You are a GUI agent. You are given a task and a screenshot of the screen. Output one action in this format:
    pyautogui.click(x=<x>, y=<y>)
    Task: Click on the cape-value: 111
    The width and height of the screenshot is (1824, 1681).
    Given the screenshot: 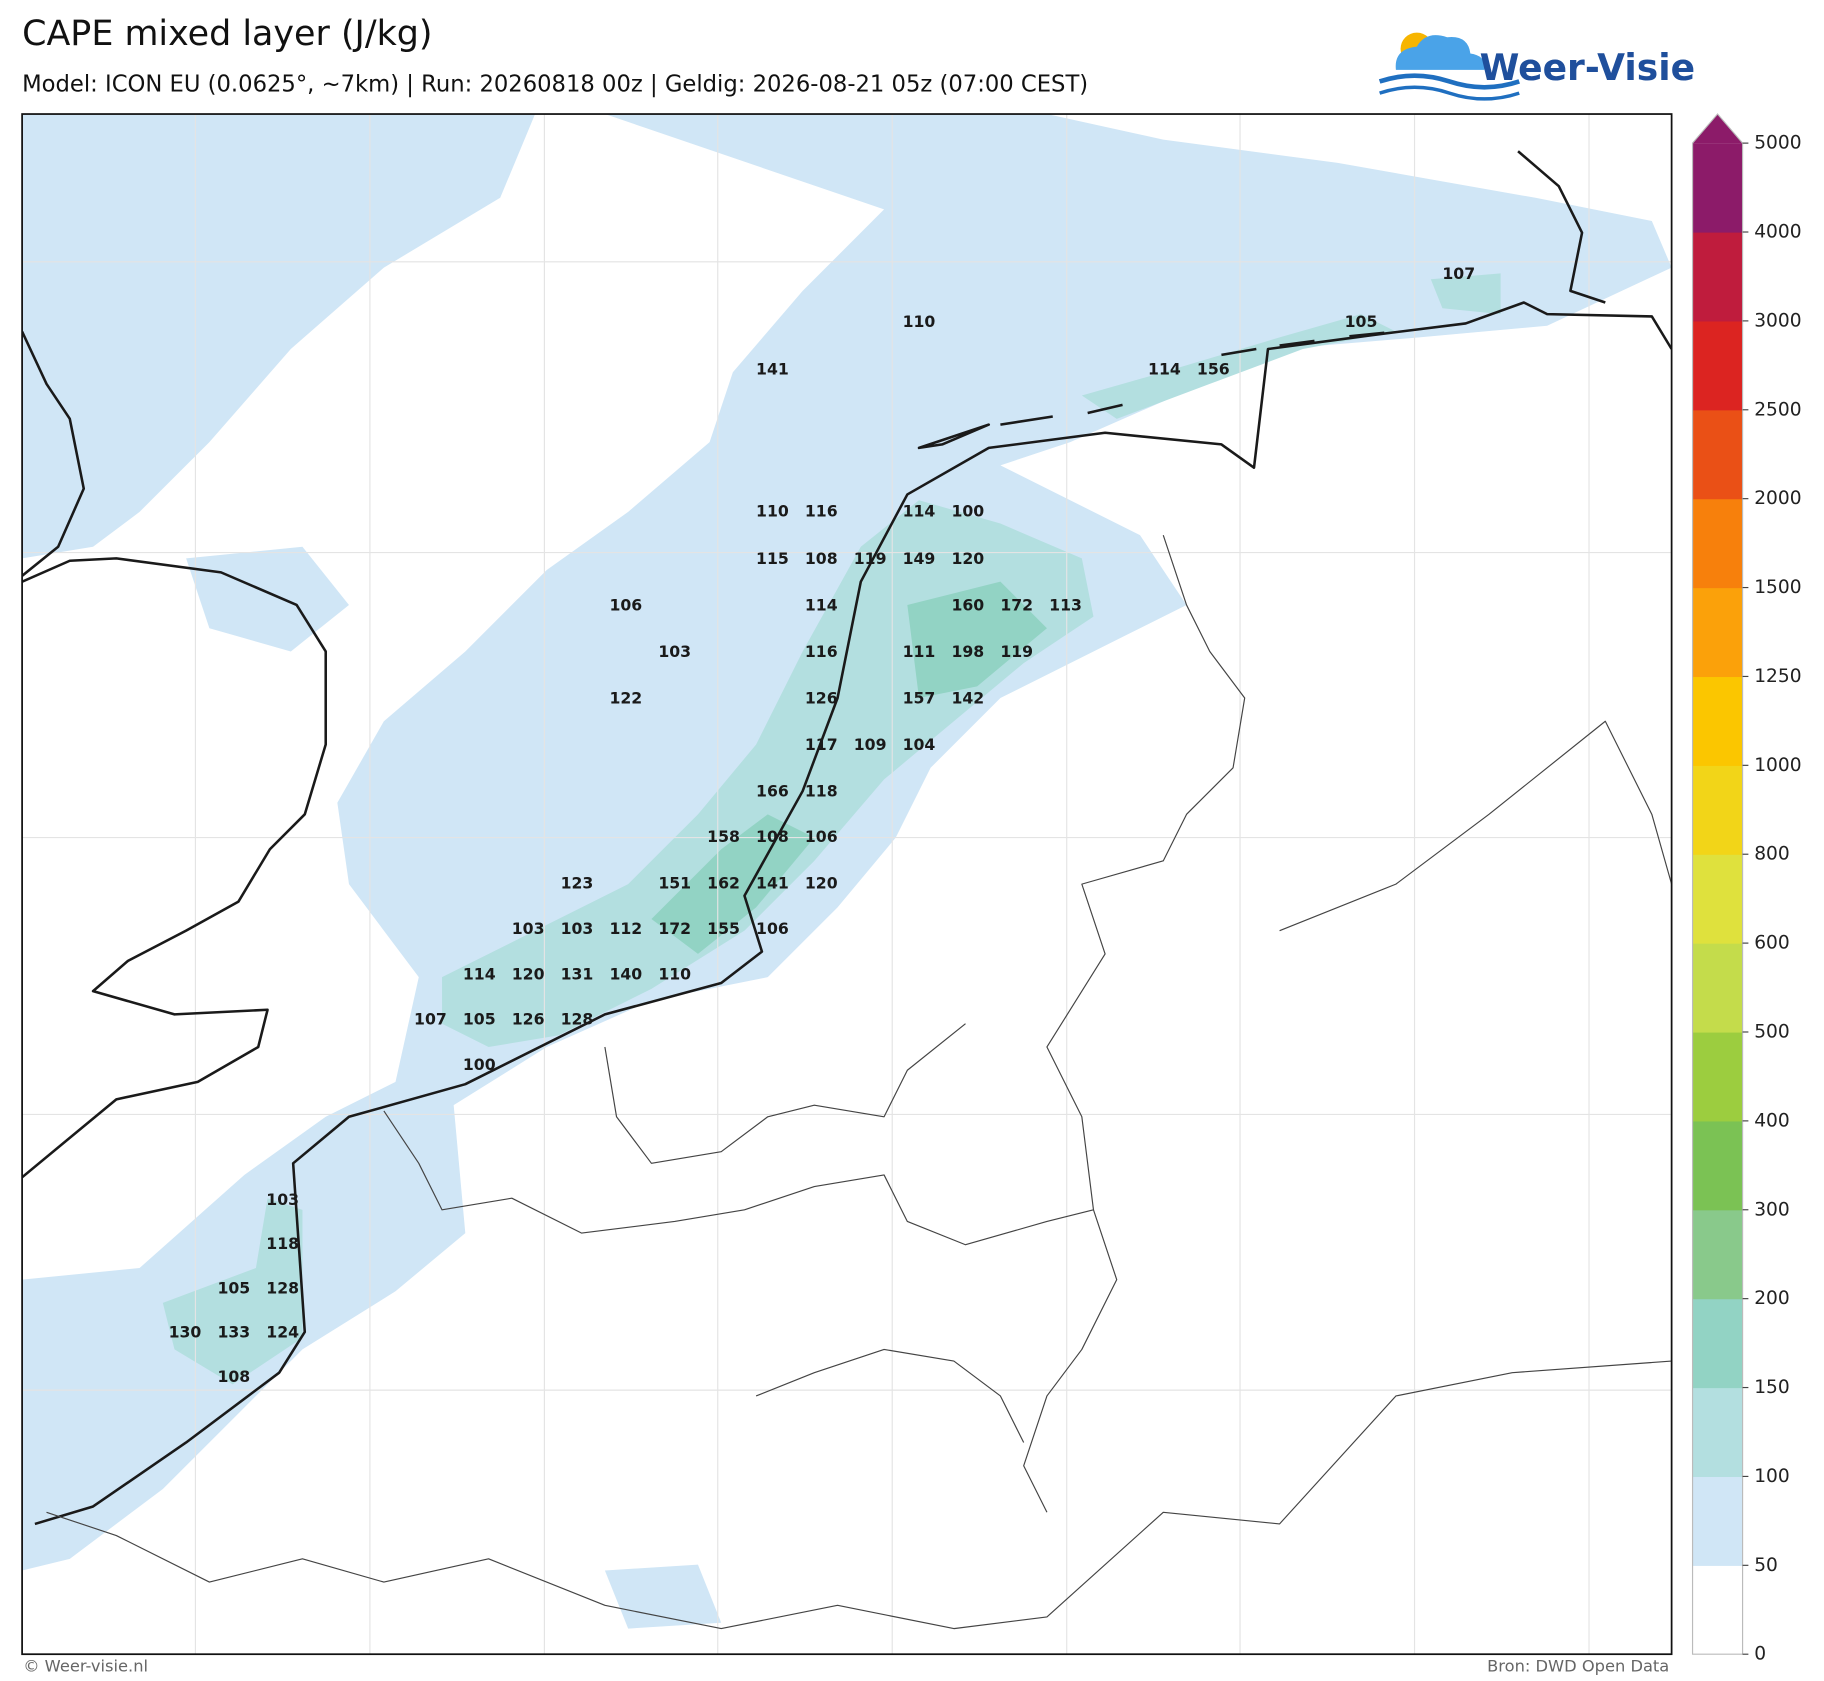 What is the action you would take?
    pyautogui.click(x=919, y=651)
    